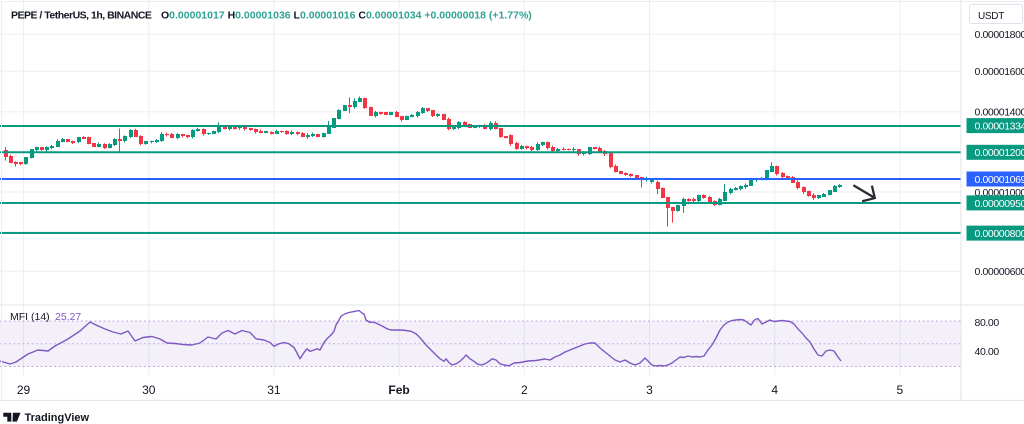 This screenshot has height=424, width=1024. What do you see at coordinates (398, 390) in the screenshot?
I see `svg-text: Feb` at bounding box center [398, 390].